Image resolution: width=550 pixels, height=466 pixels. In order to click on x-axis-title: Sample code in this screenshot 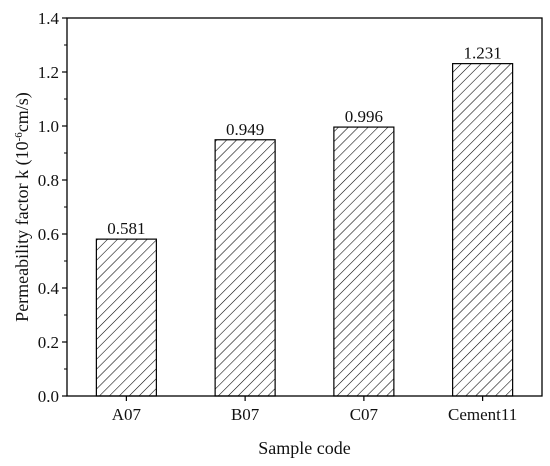, I will do `click(304, 448)`.